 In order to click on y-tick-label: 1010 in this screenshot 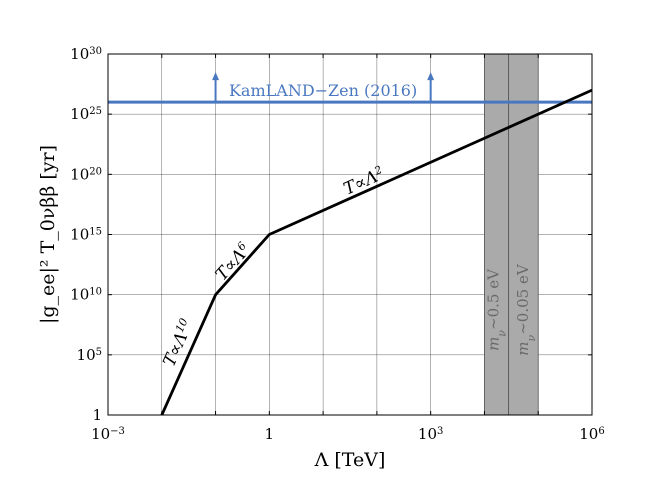, I will do `click(86, 295)`.